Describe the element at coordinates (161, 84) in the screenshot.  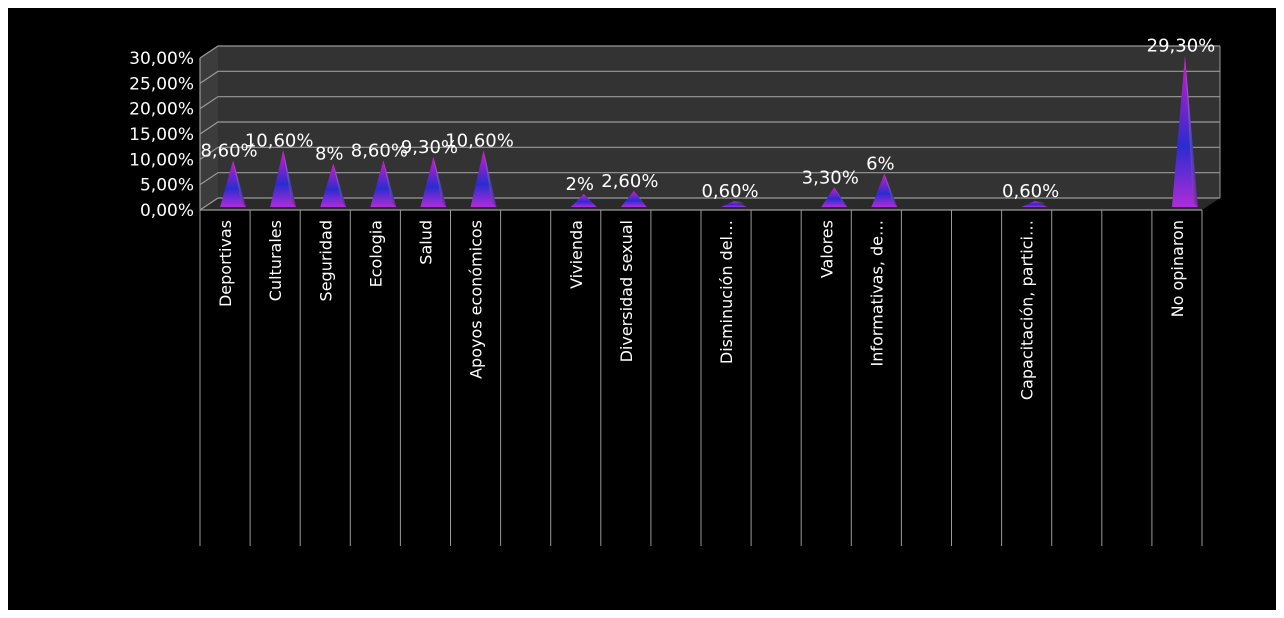
I see `y-tick-label: 25,00%` at that location.